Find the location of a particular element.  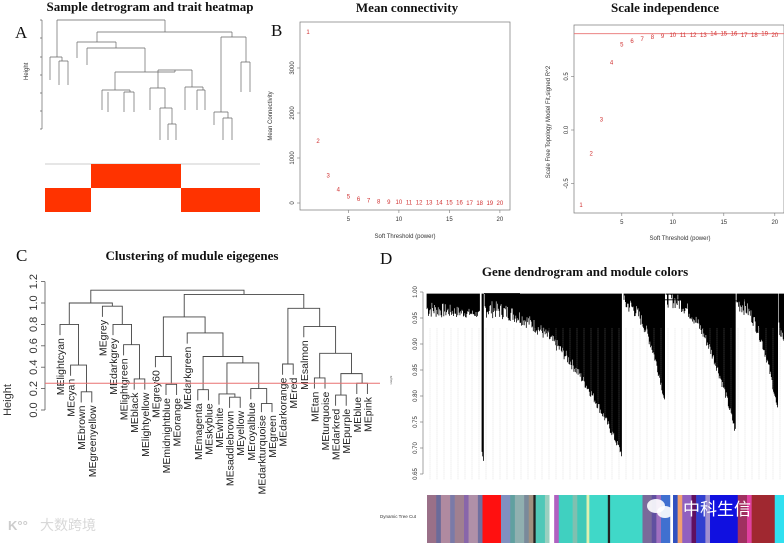

panel-d-title: Gene dendrogram and module colors is located at coordinates (585, 271).